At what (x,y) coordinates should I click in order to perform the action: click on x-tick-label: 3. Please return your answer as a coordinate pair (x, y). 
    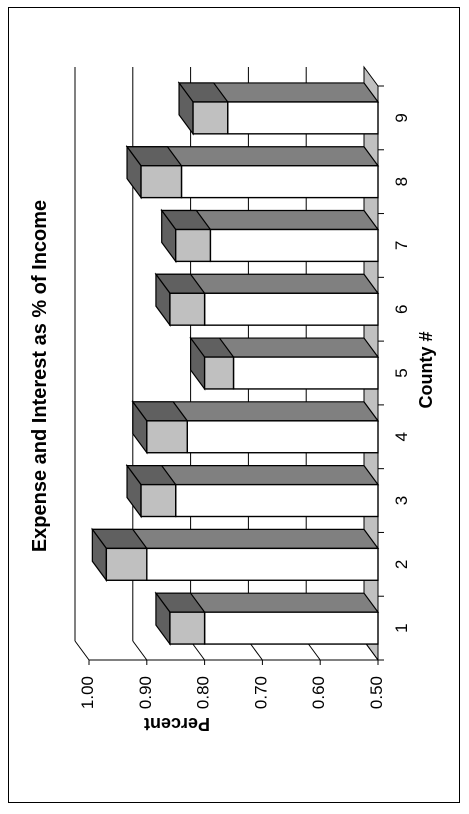
    Looking at the image, I should click on (401, 500).